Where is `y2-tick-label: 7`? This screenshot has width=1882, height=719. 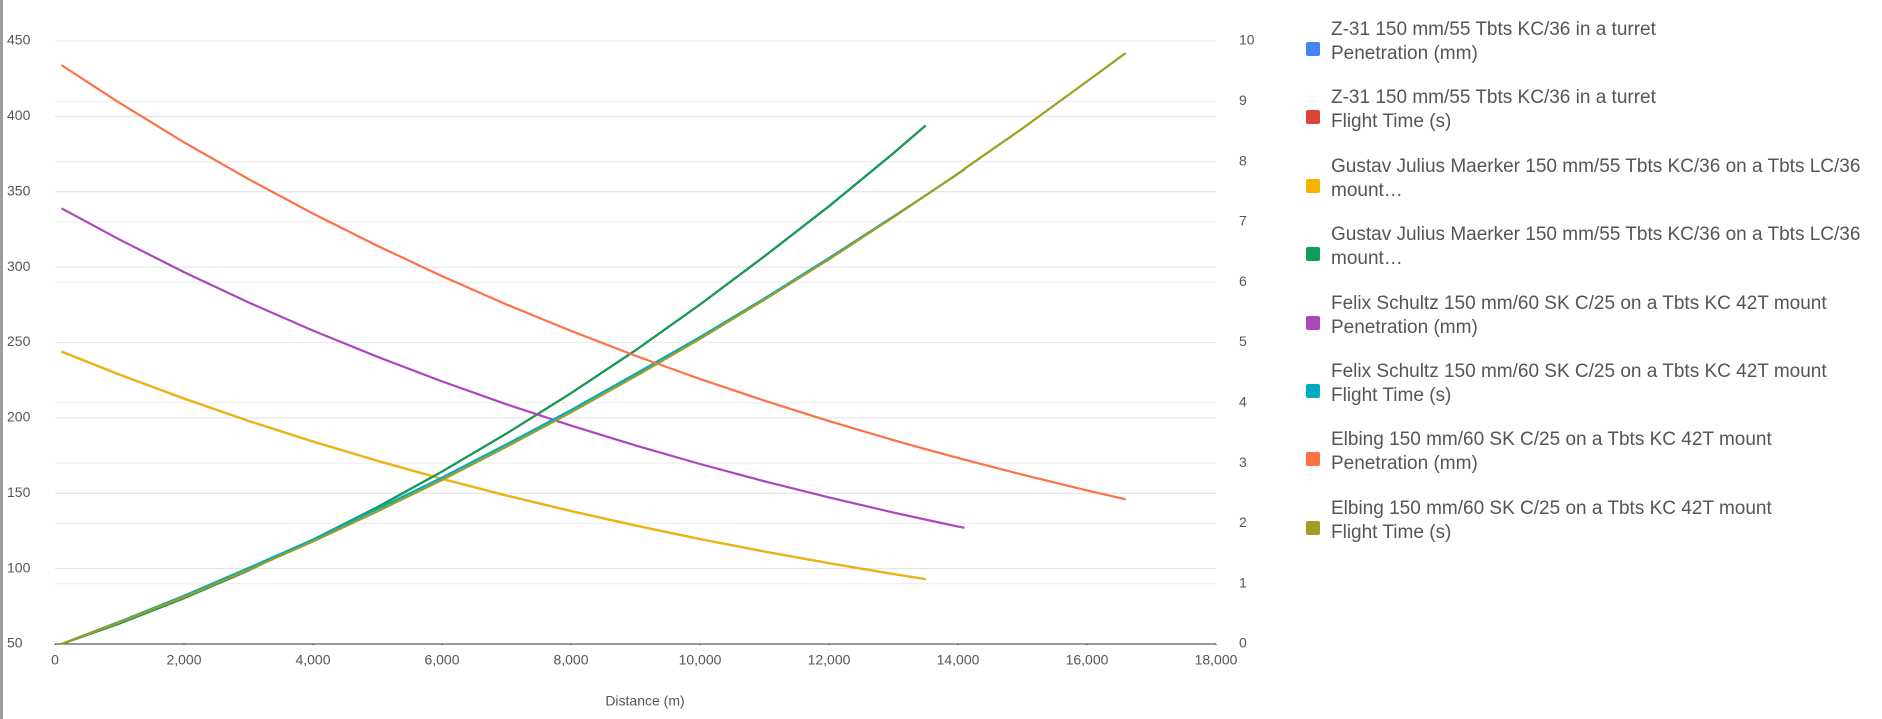 y2-tick-label: 7 is located at coordinates (1243, 221).